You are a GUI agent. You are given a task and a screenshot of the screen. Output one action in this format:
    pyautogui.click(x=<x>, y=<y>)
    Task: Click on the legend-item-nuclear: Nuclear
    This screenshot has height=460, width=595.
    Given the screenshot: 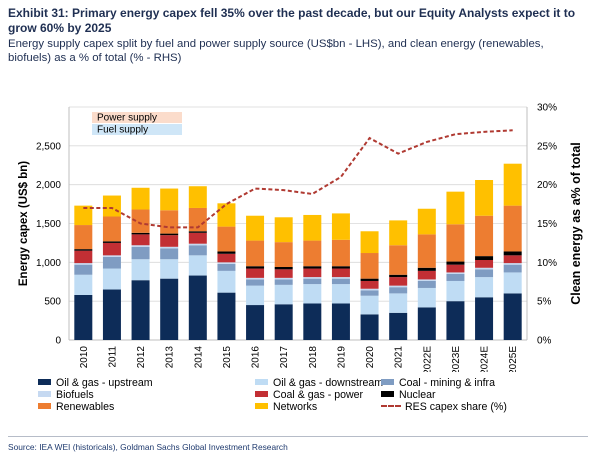 What is the action you would take?
    pyautogui.click(x=408, y=395)
    